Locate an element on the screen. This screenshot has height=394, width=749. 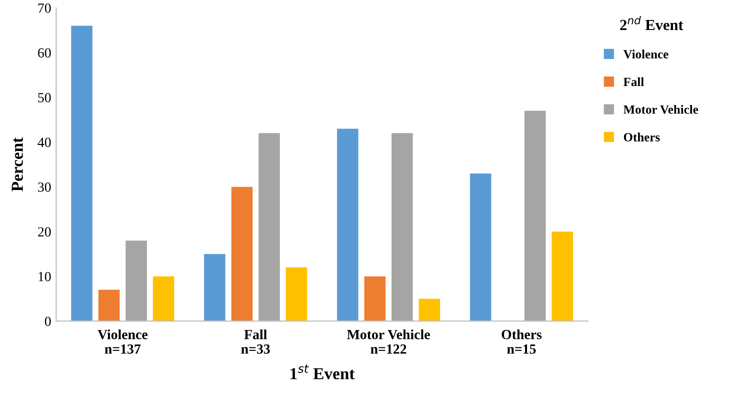
legend-label: Violence is located at coordinates (645, 54).